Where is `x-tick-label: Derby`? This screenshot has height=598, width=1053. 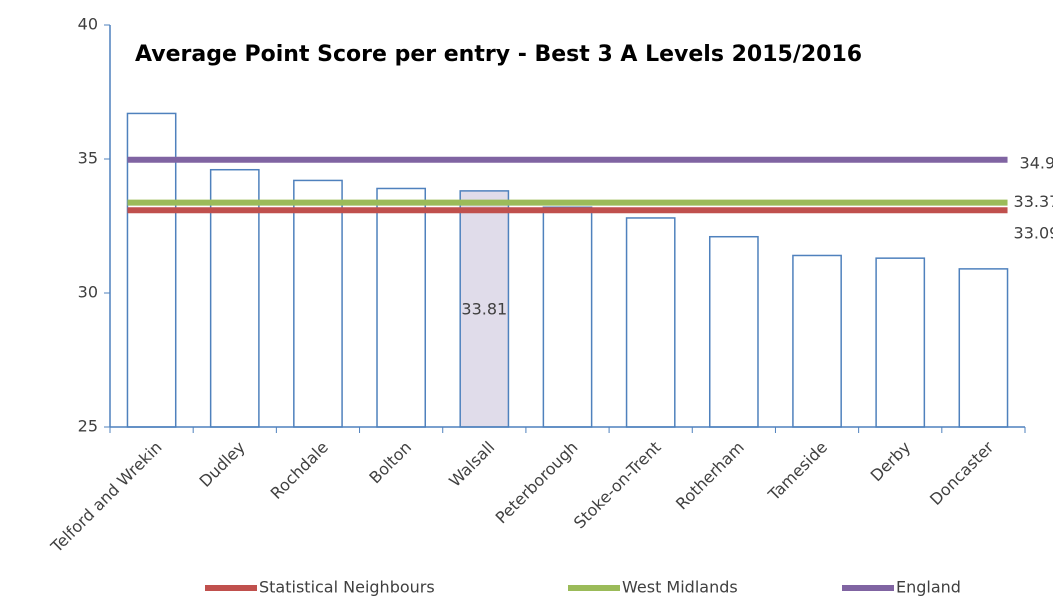 x-tick-label: Derby is located at coordinates (891, 462).